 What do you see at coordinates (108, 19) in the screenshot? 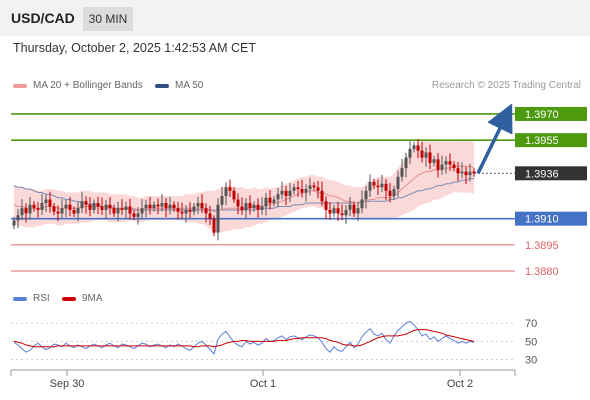
I see `timeframe-badge: 30 MIN` at bounding box center [108, 19].